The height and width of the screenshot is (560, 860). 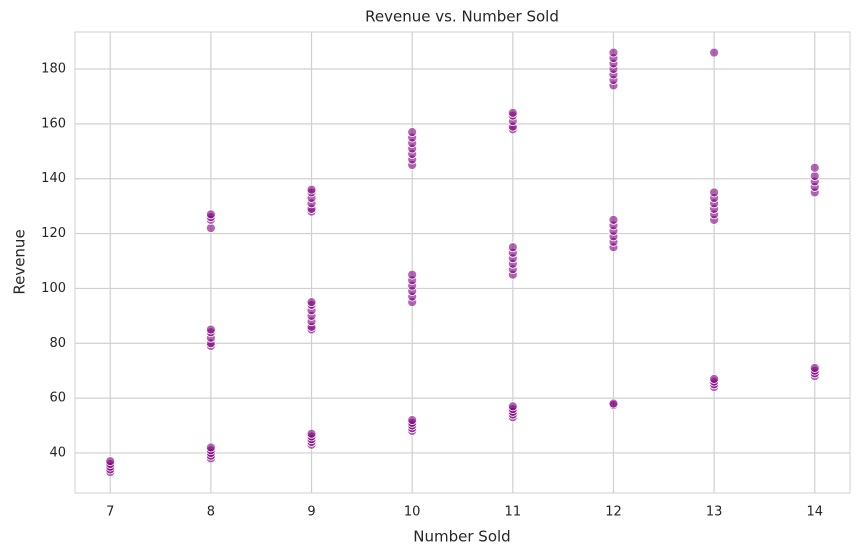 I want to click on x-tick-label: 14, so click(x=814, y=512).